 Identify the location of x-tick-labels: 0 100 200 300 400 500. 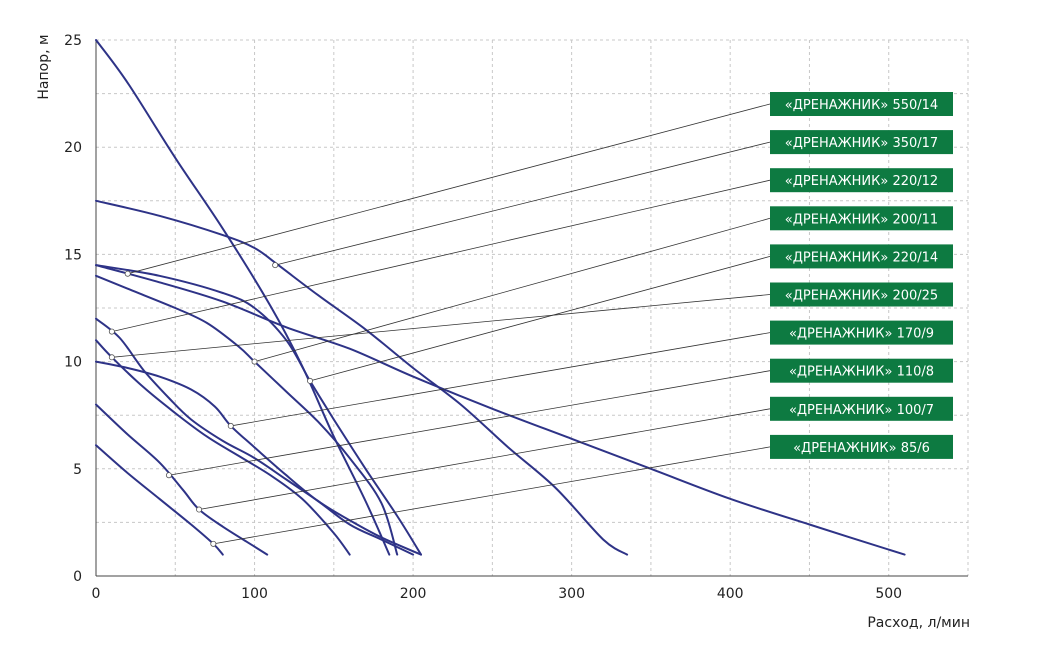
(497, 594).